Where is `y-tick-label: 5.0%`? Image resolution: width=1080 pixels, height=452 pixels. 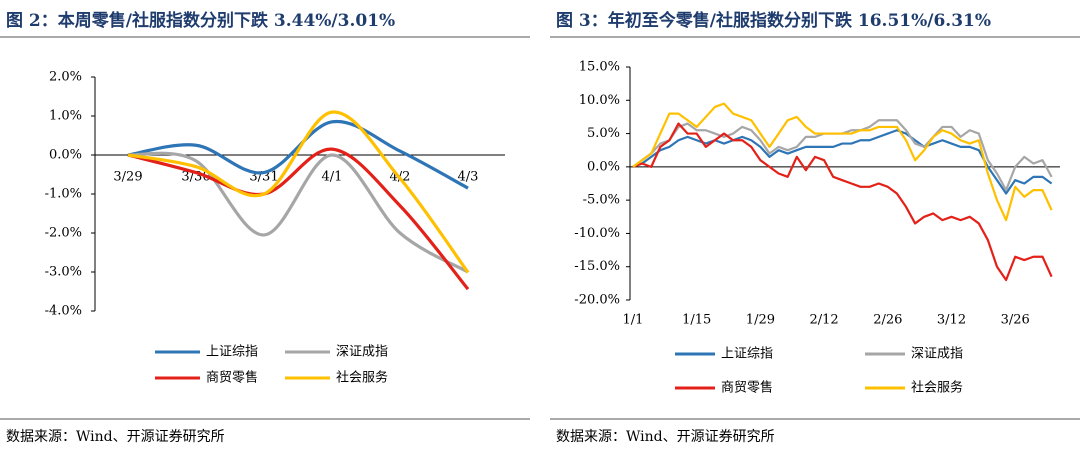
y-tick-label: 5.0% is located at coordinates (603, 133).